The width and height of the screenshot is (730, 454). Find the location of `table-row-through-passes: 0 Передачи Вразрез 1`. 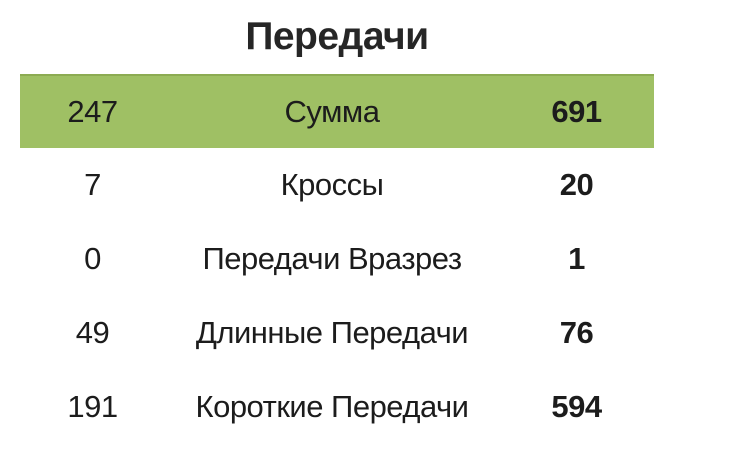

table-row-through-passes: 0 Передачи Вразрез 1 is located at coordinates (337, 259).